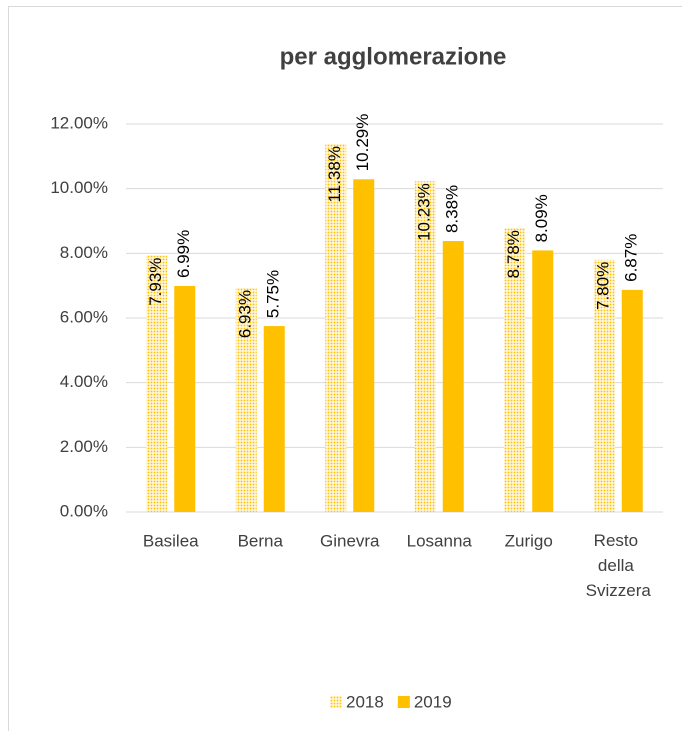  Describe the element at coordinates (171, 540) in the screenshot. I see `x-tick-label: Basilea` at that location.